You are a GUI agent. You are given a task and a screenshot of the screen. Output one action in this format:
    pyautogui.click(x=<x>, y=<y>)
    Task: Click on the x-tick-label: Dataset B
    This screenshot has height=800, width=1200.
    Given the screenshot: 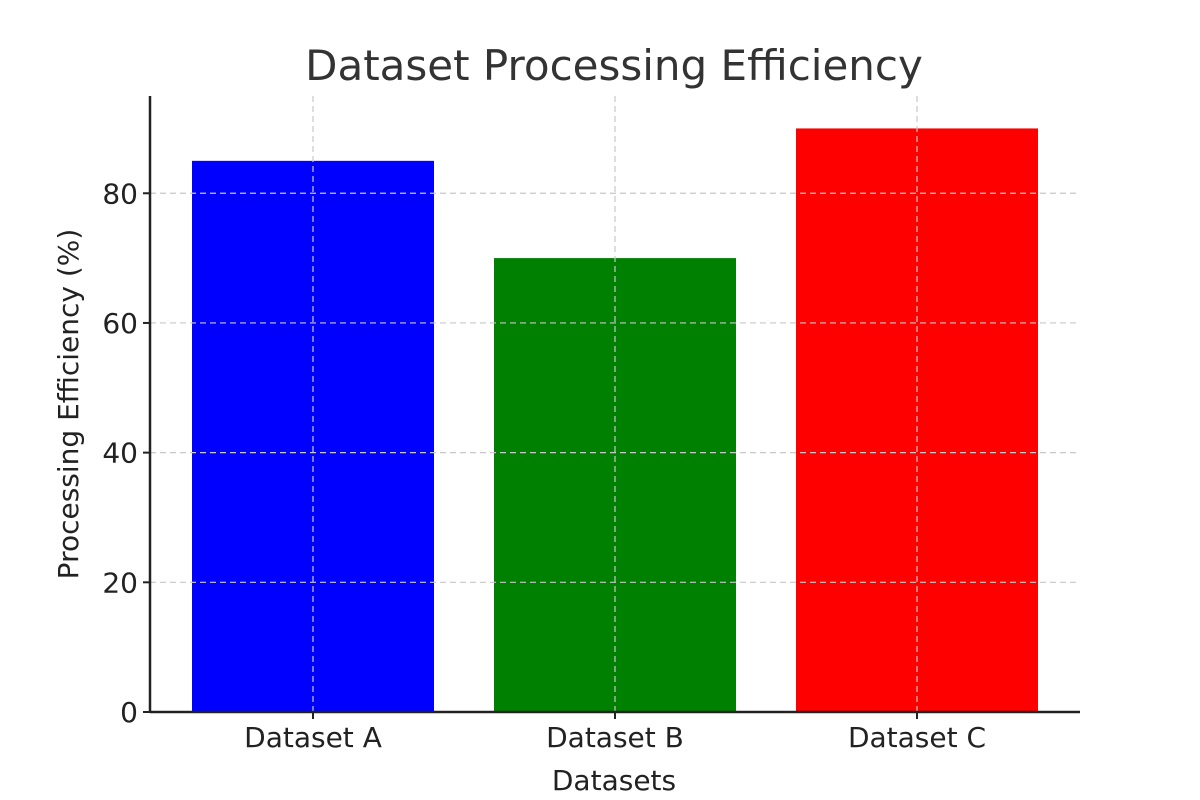 What is the action you would take?
    pyautogui.click(x=615, y=737)
    